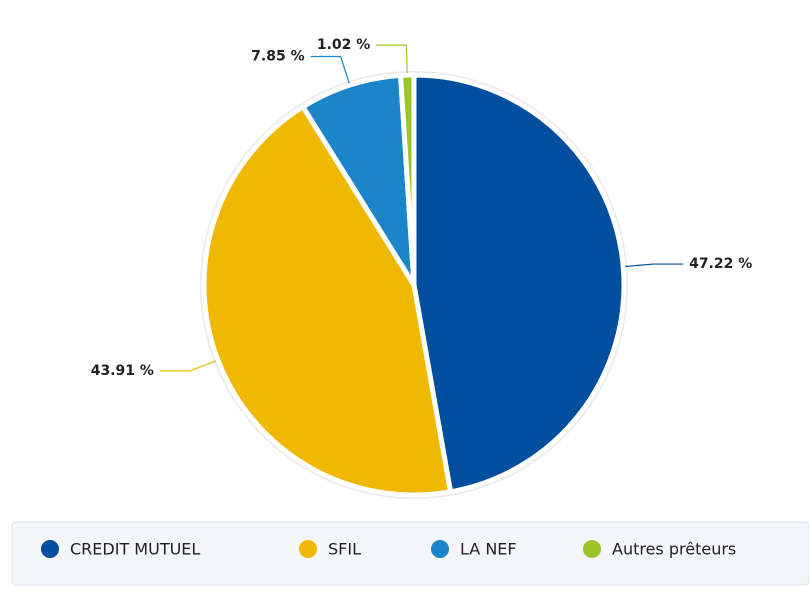 The width and height of the screenshot is (809, 607). I want to click on legend-label: SFIL, so click(344, 549).